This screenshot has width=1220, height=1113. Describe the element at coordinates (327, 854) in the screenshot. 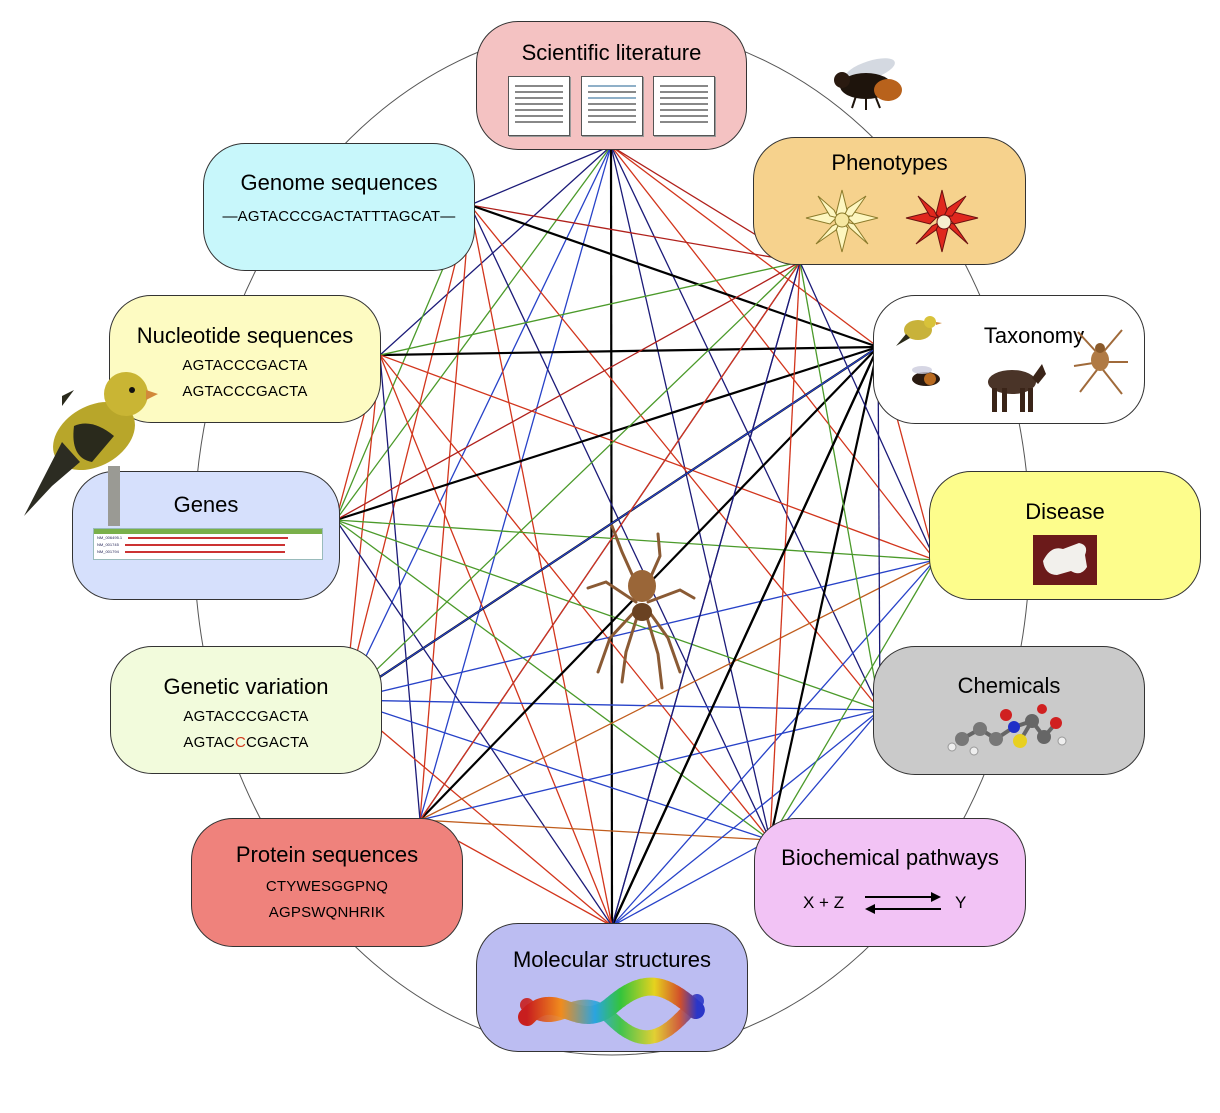

I see `node-title: Protein sequences` at that location.